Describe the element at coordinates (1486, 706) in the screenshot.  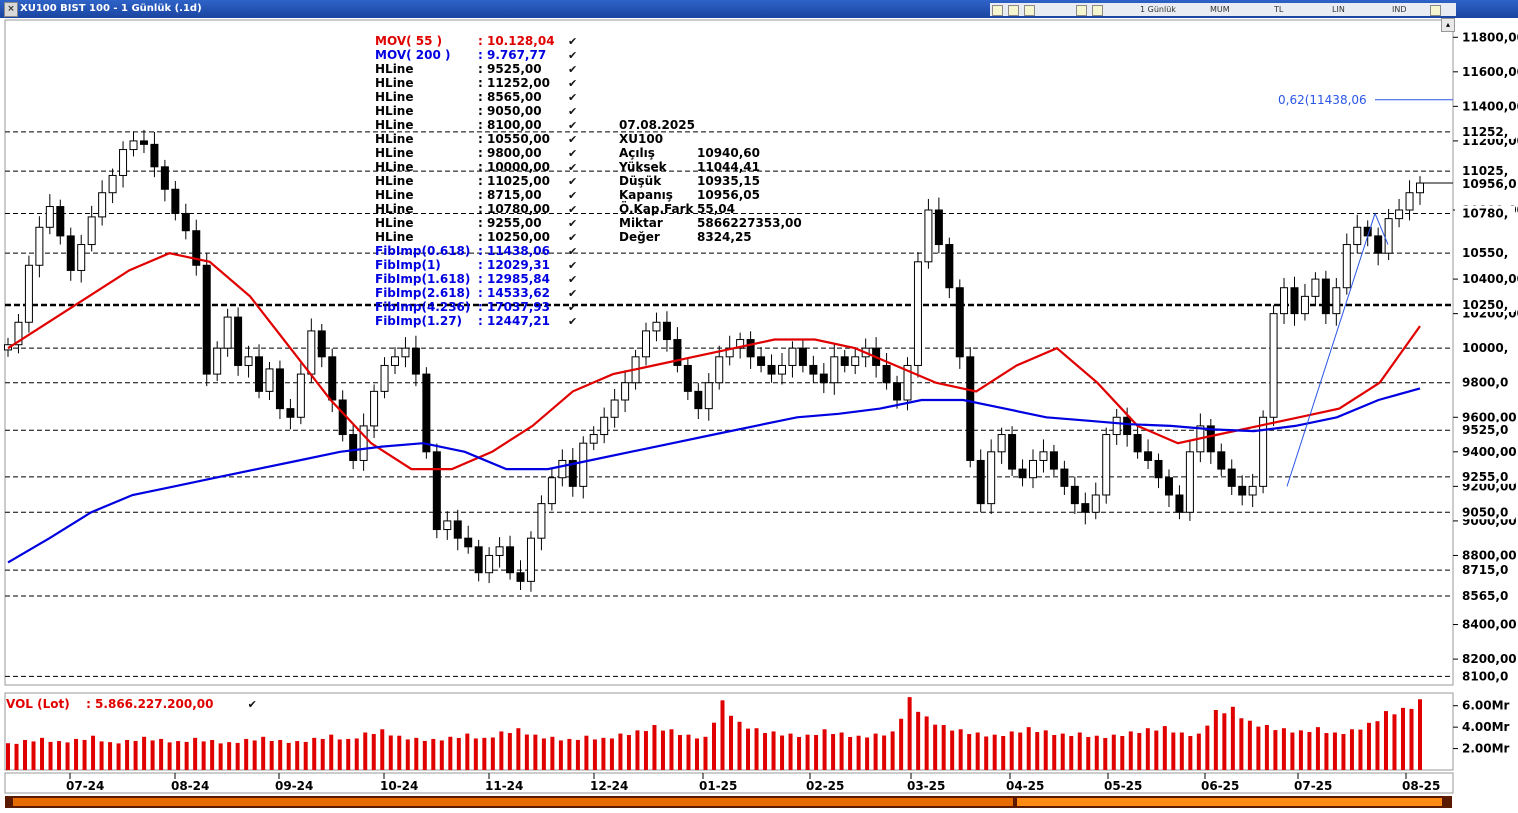
I see `volume-tick-label: 6.00Mr` at that location.